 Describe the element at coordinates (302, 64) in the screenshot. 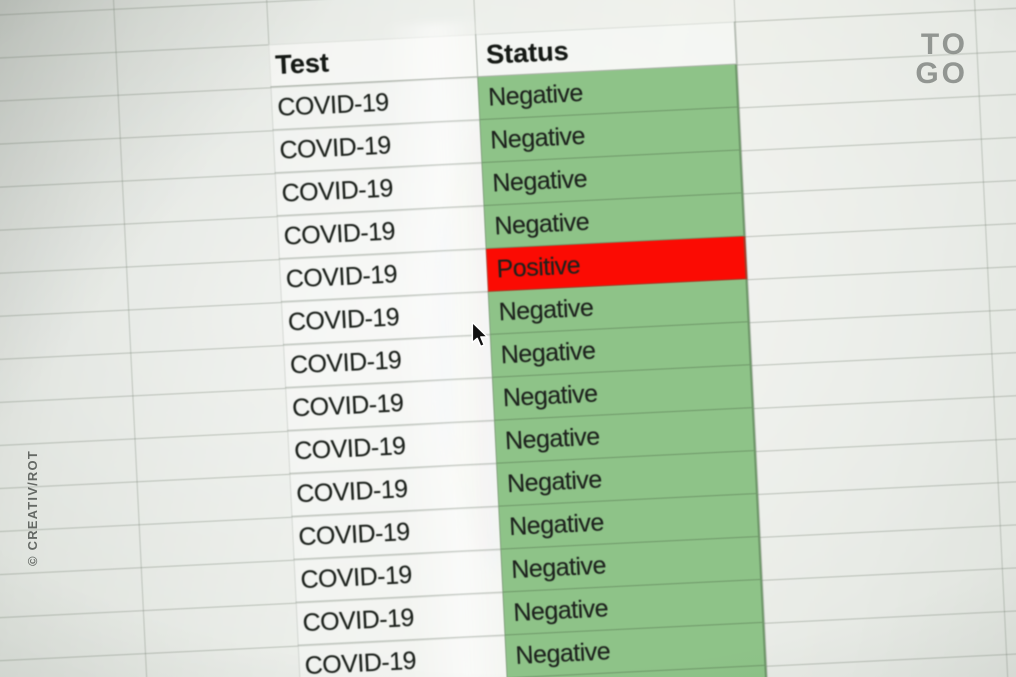

I see `column-header-test-label: Test` at that location.